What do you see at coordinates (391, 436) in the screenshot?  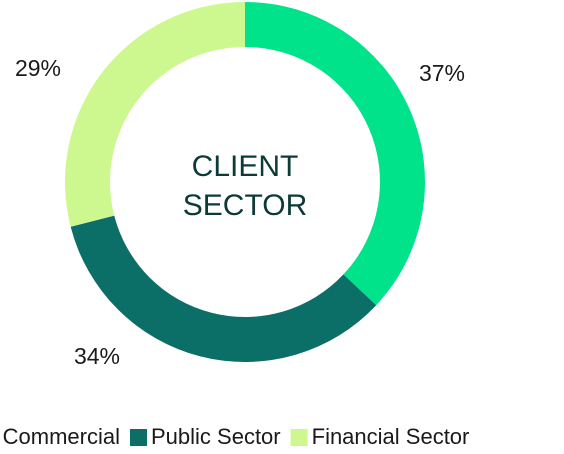 I see `legend-label: Financial Sector` at bounding box center [391, 436].